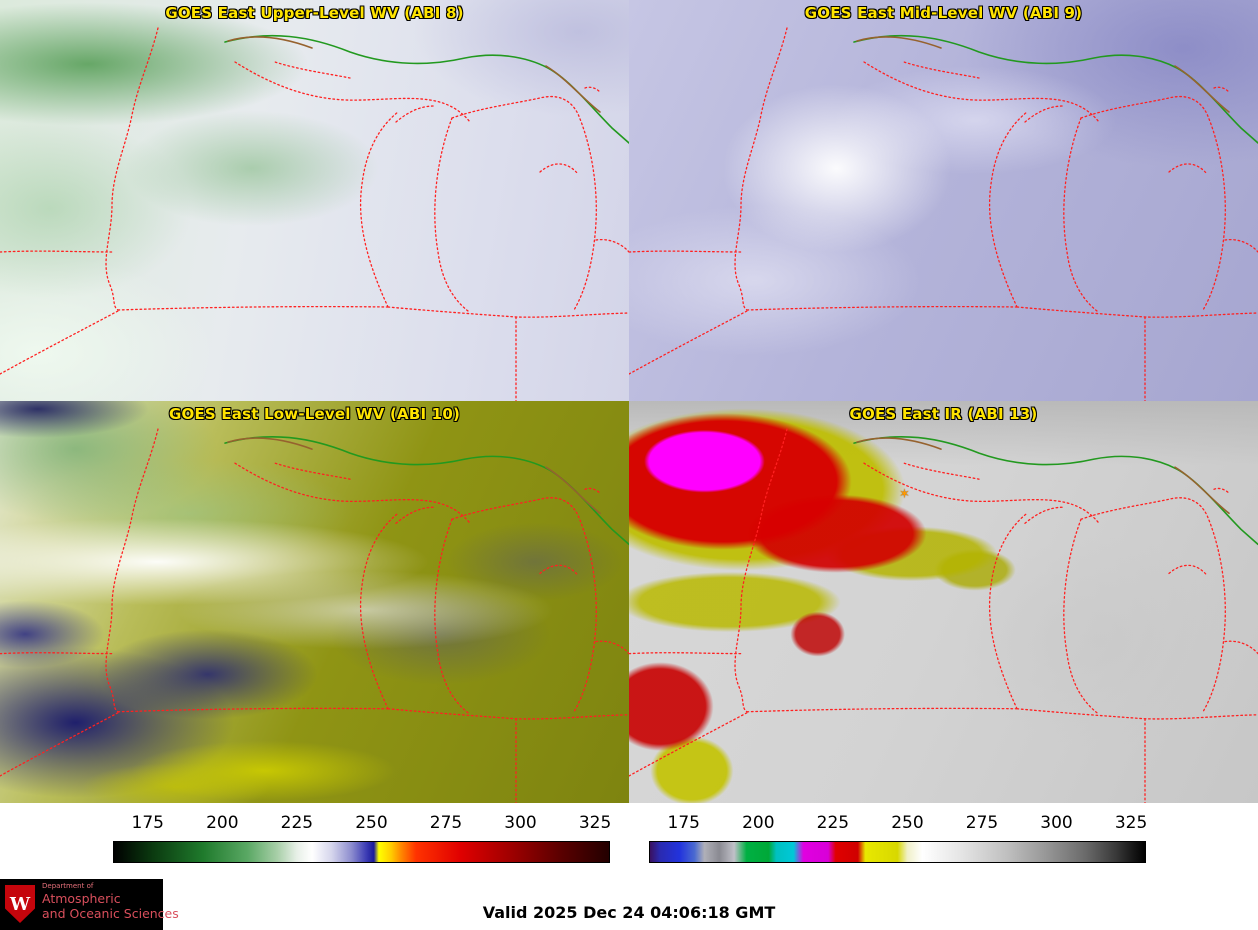 The width and height of the screenshot is (1258, 930). I want to click on panel-title: GOES East Mid-Level WV (ABI 9), so click(943, 13).